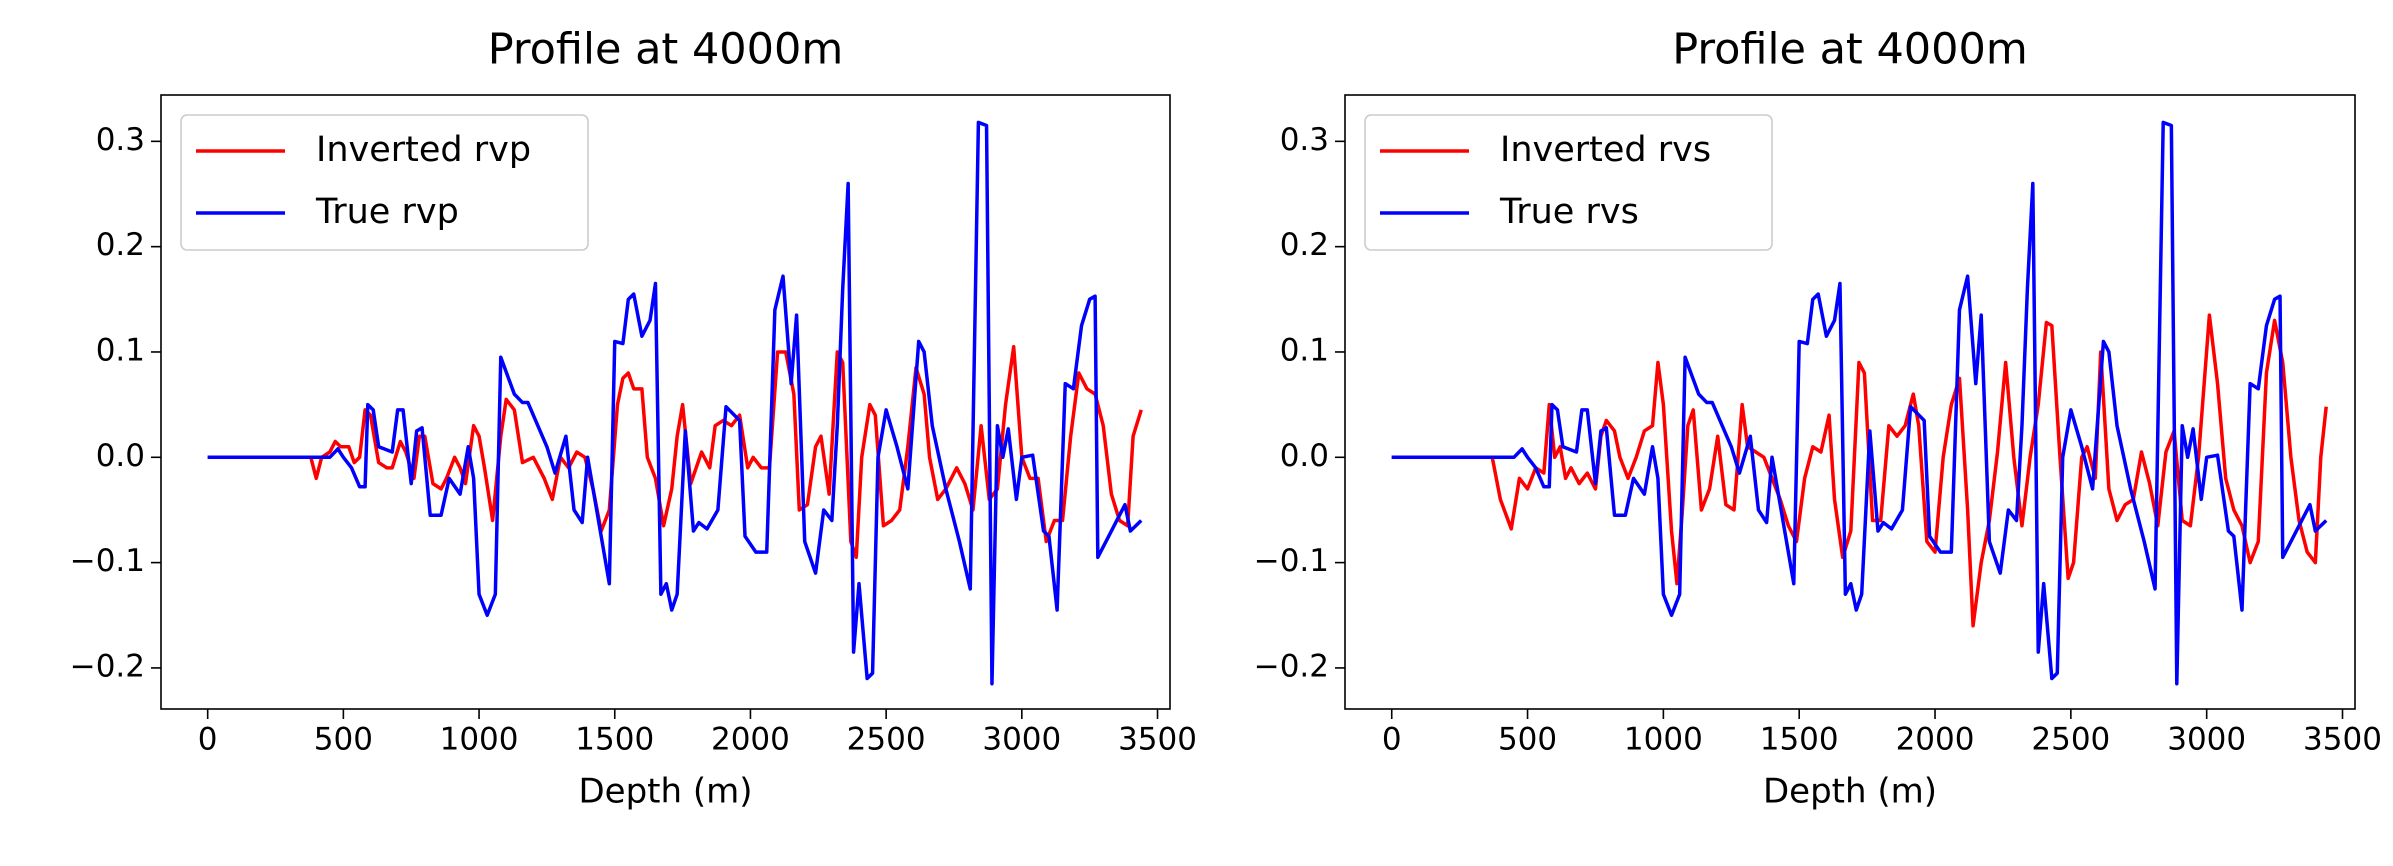  What do you see at coordinates (1605, 150) in the screenshot?
I see `legend-label: Inverted rvs` at bounding box center [1605, 150].